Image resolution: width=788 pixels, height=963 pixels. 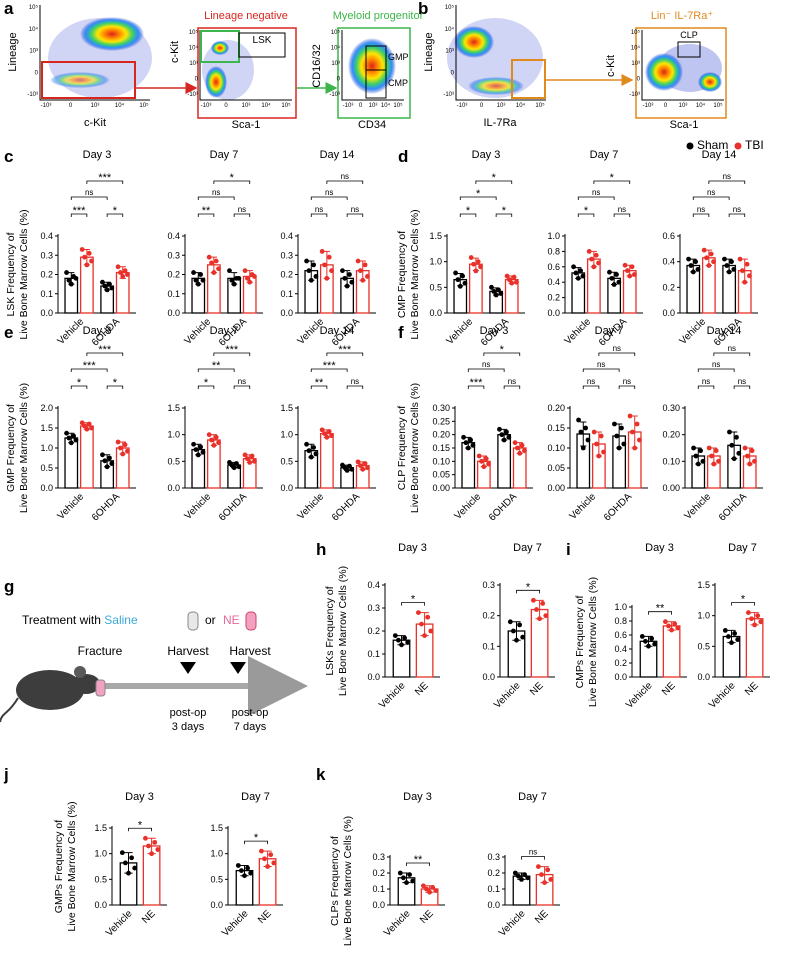 What do you see at coordinates (401, 332) in the screenshot?
I see `panel-letter: f` at bounding box center [401, 332].